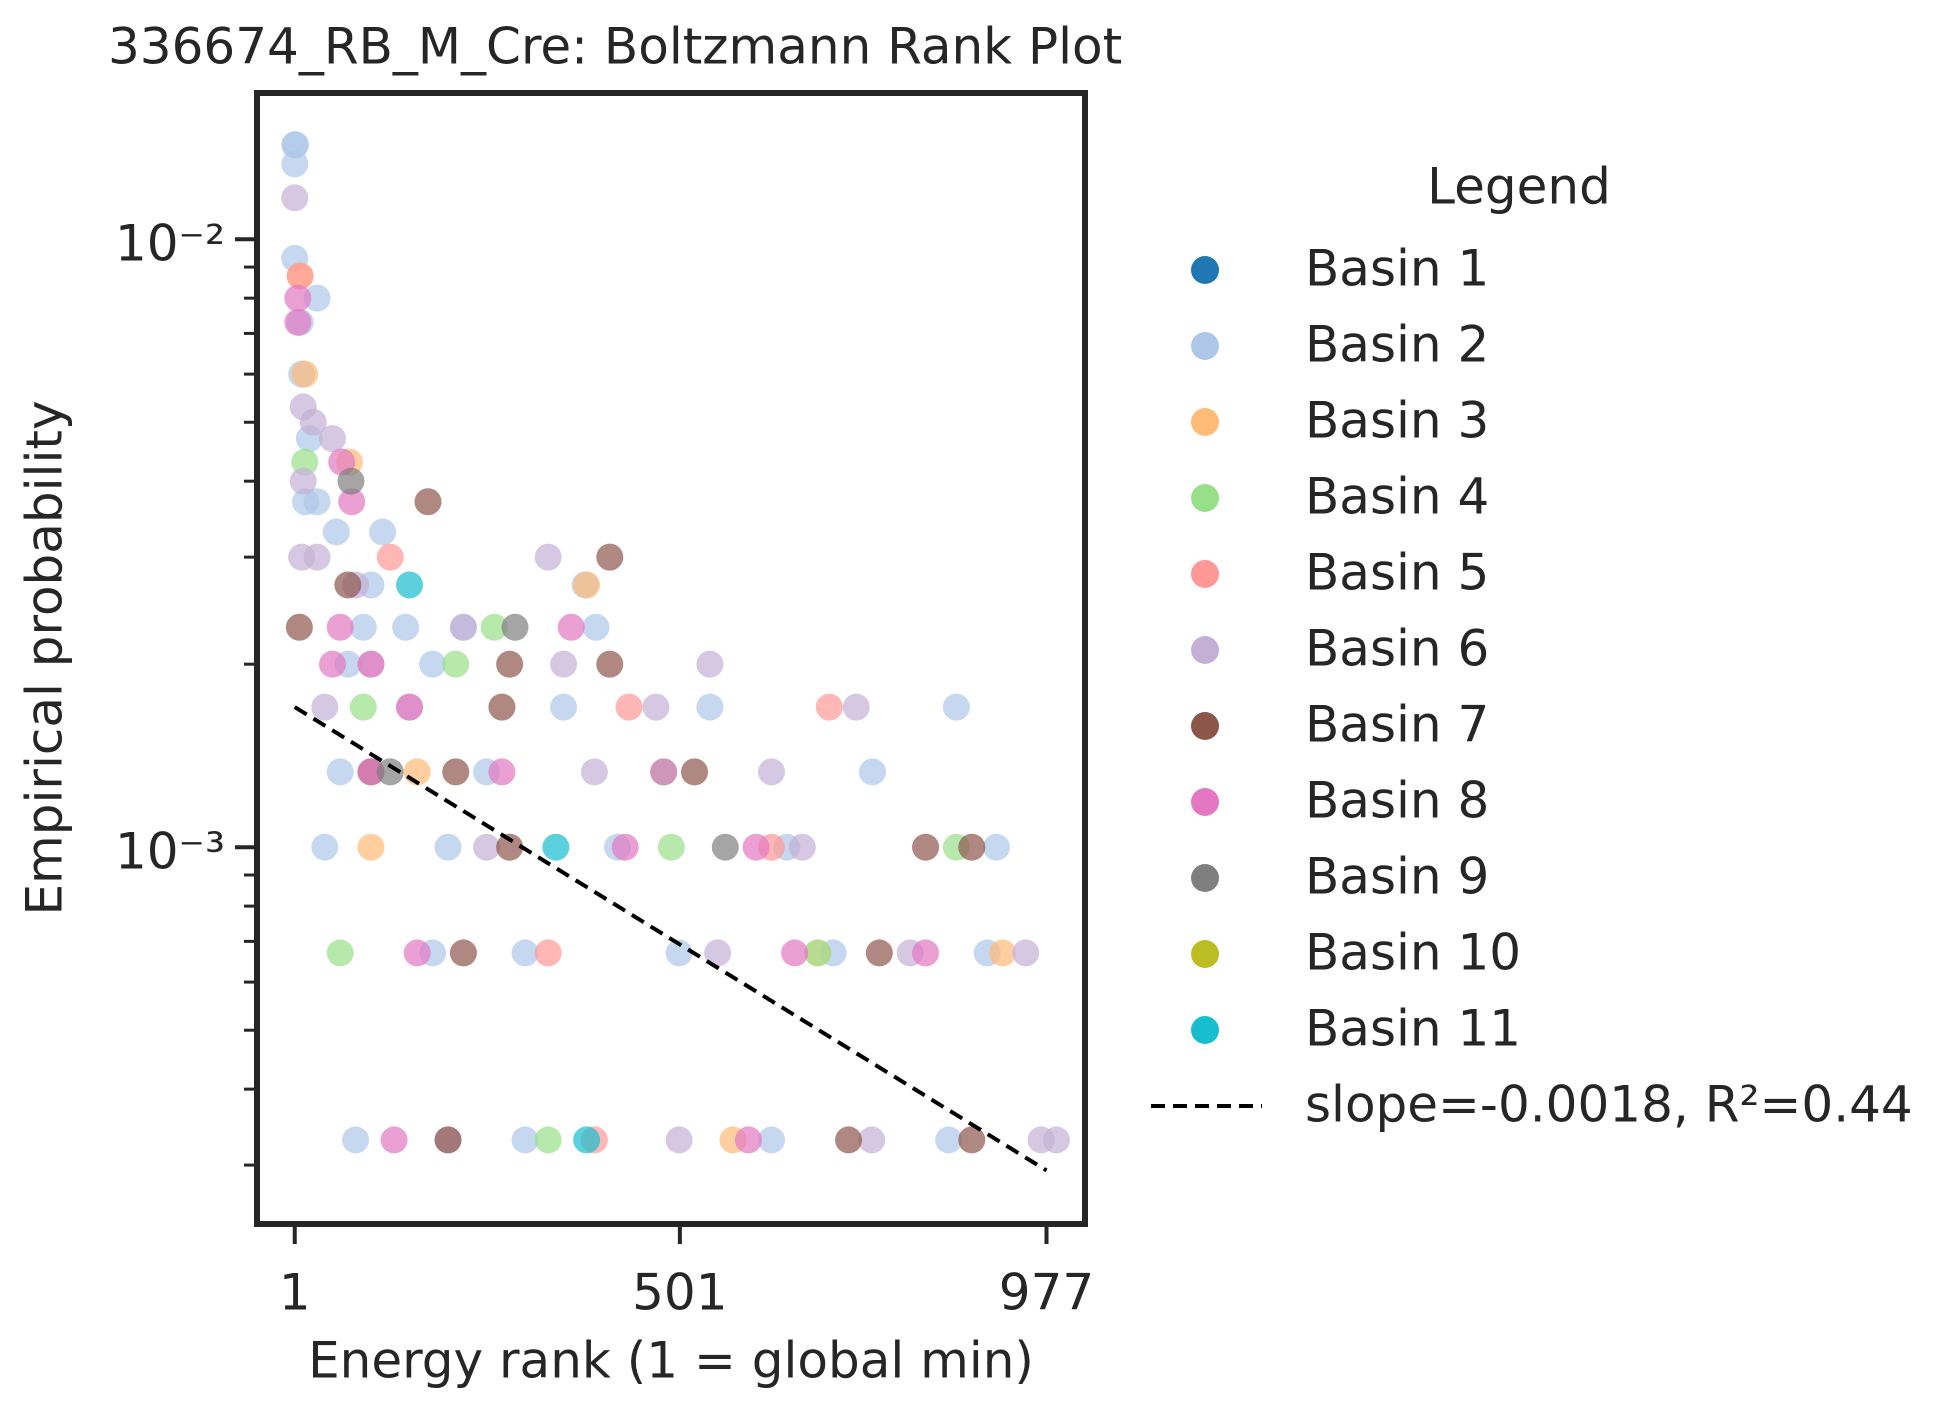 Image resolution: width=1944 pixels, height=1427 pixels. What do you see at coordinates (671, 1361) in the screenshot?
I see `x-axis-label: Energy rank (1 = global min)` at bounding box center [671, 1361].